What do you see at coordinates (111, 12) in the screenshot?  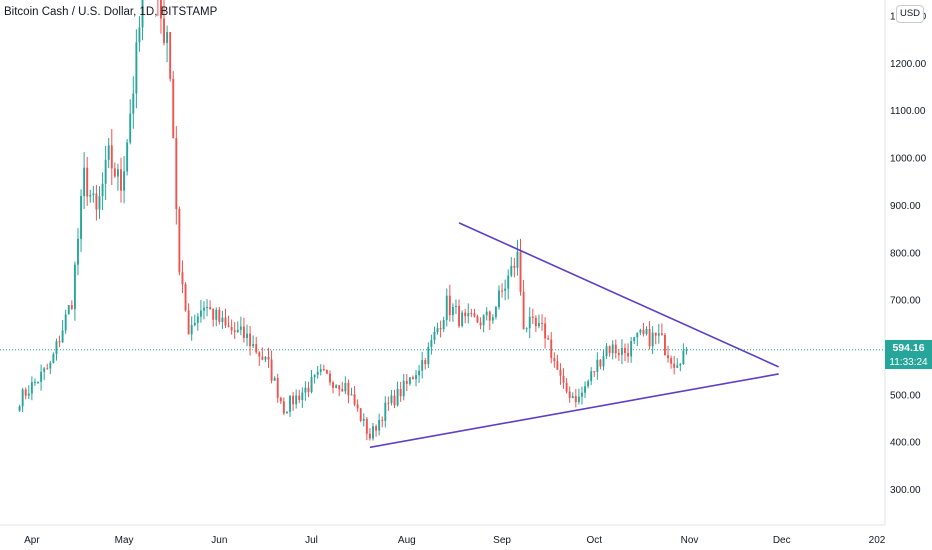 I see `chart-title: Bitcoin Cash / U.S. Dollar, 1D, BITSTAMP` at bounding box center [111, 12].